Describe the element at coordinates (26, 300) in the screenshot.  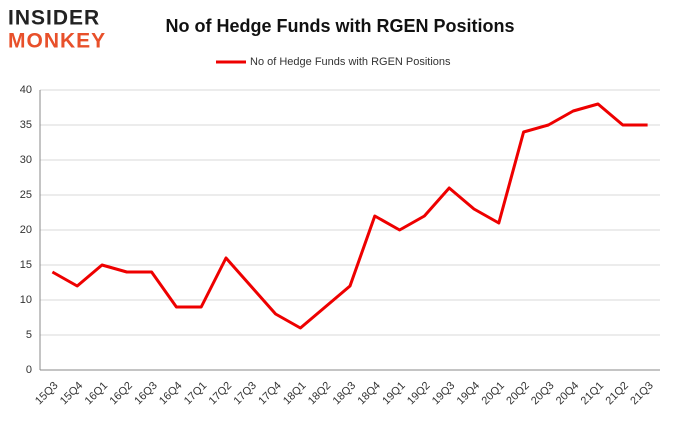
I see `y-tick-label: 10` at that location.